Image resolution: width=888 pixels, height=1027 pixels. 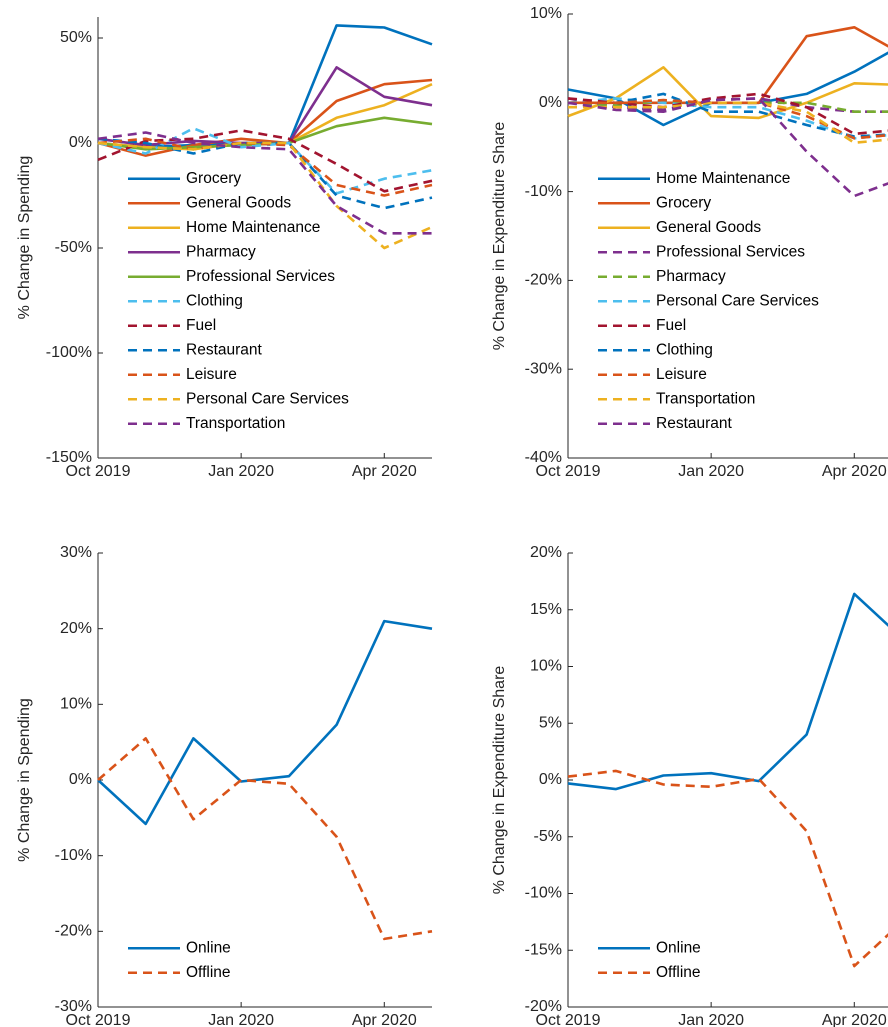 I want to click on y-tick-label: -15%, so click(x=543, y=949).